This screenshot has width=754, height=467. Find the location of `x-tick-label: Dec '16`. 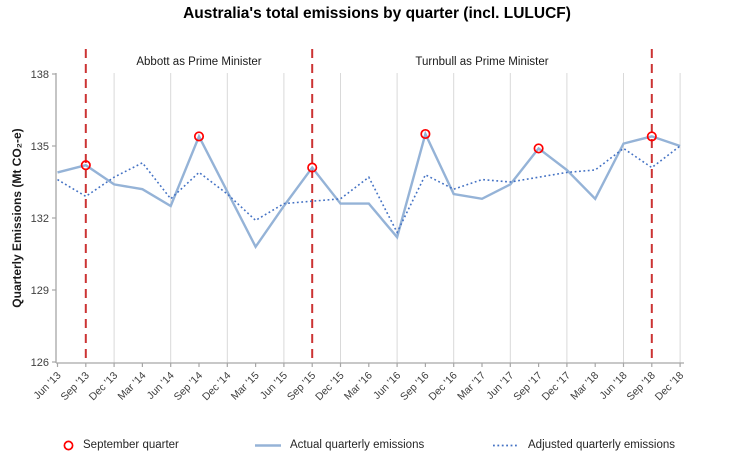

x-tick-label: Dec '16 is located at coordinates (443, 387).